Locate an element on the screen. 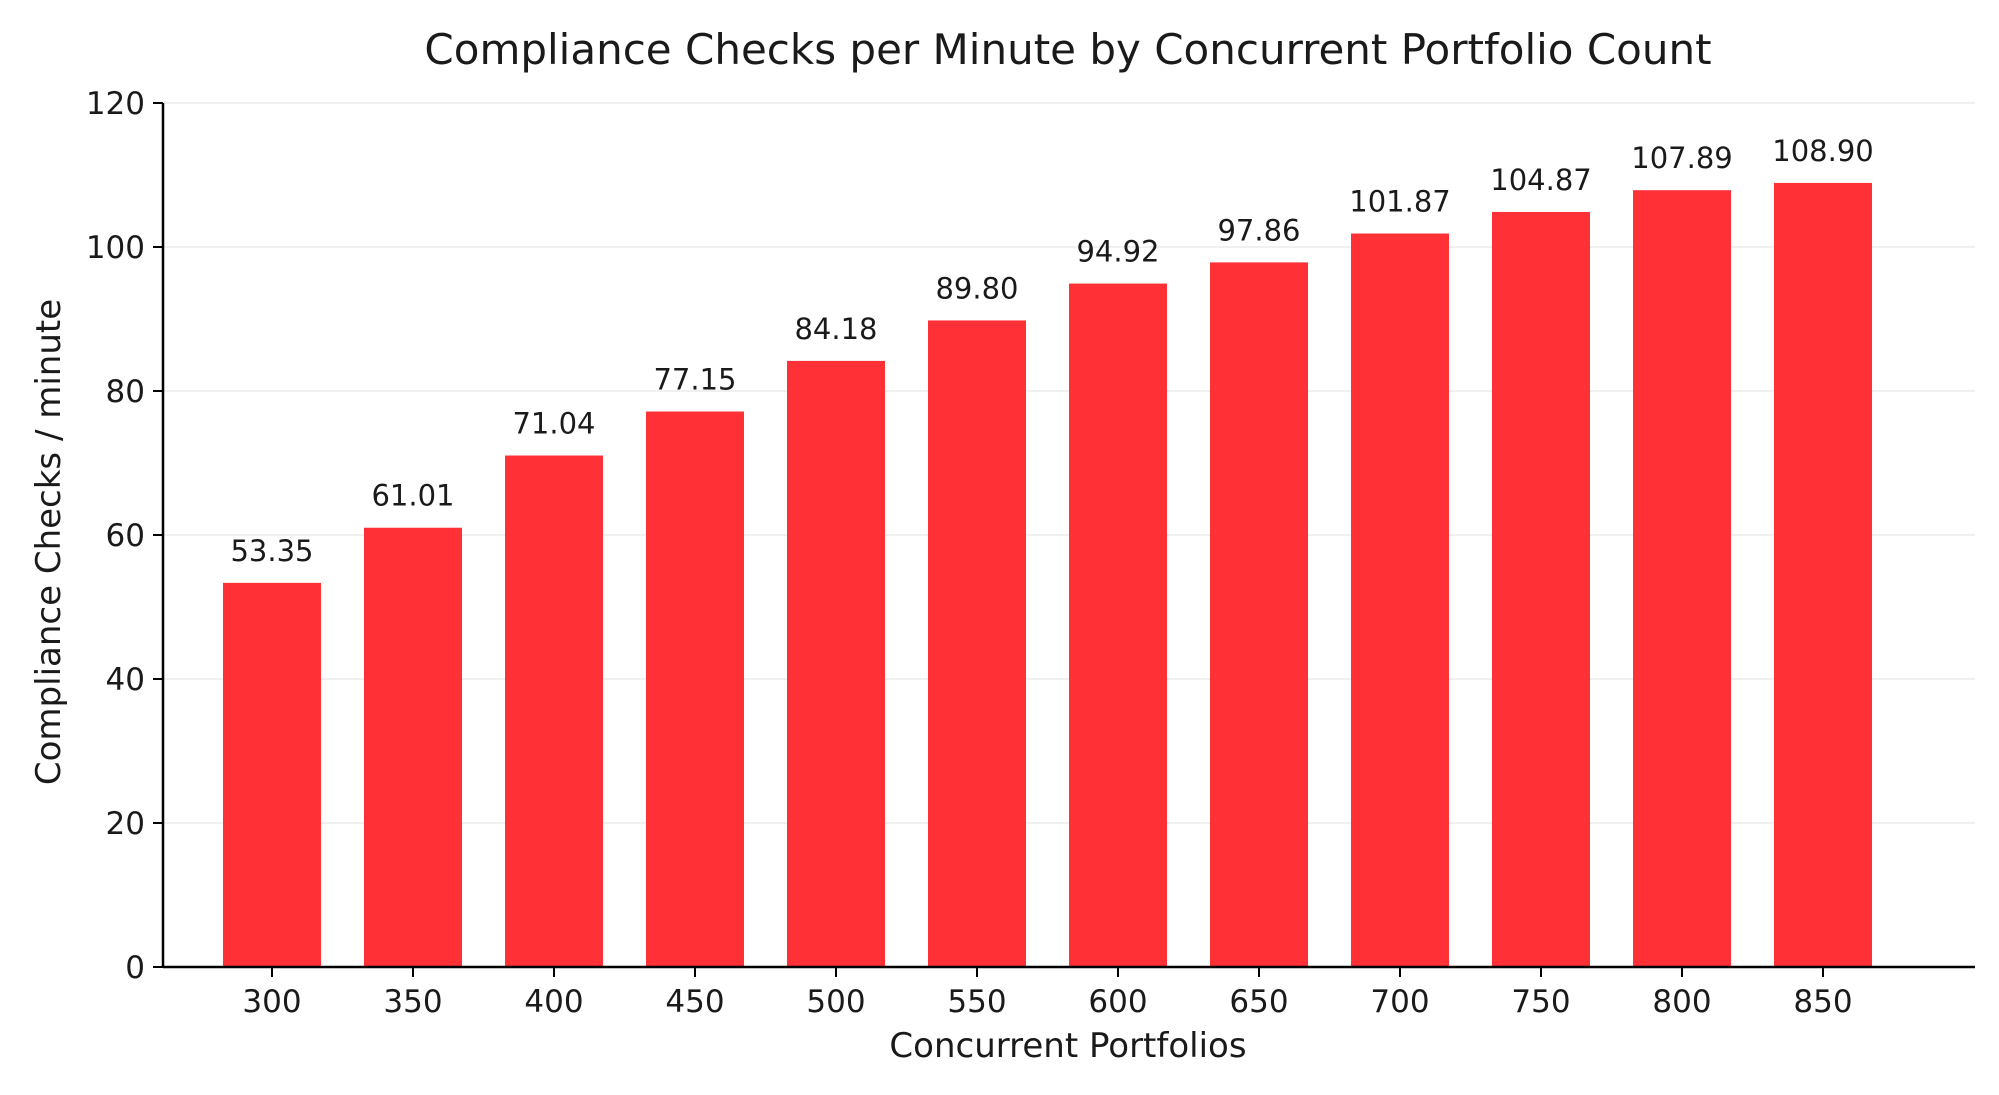  x-tick-label: 700 is located at coordinates (1399, 1002).